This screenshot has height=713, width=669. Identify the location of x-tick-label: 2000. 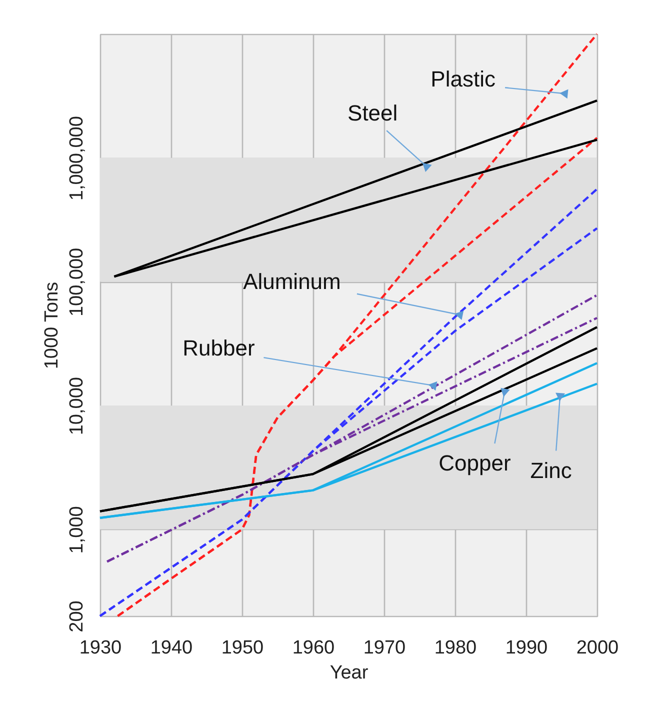
(597, 648).